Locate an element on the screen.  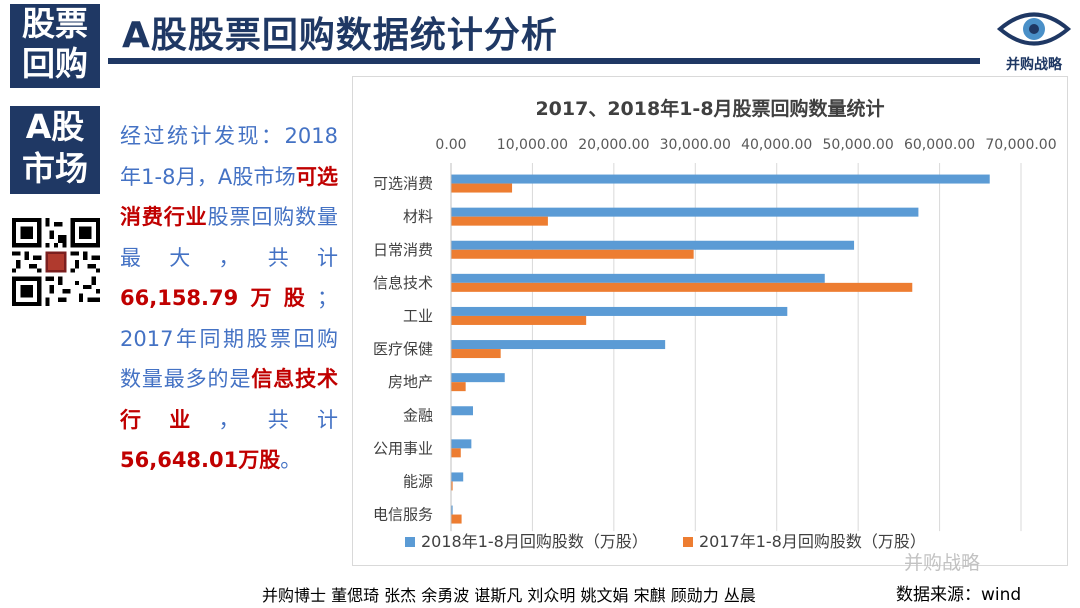
x-tick-label: 50,000.00 is located at coordinates (858, 145).